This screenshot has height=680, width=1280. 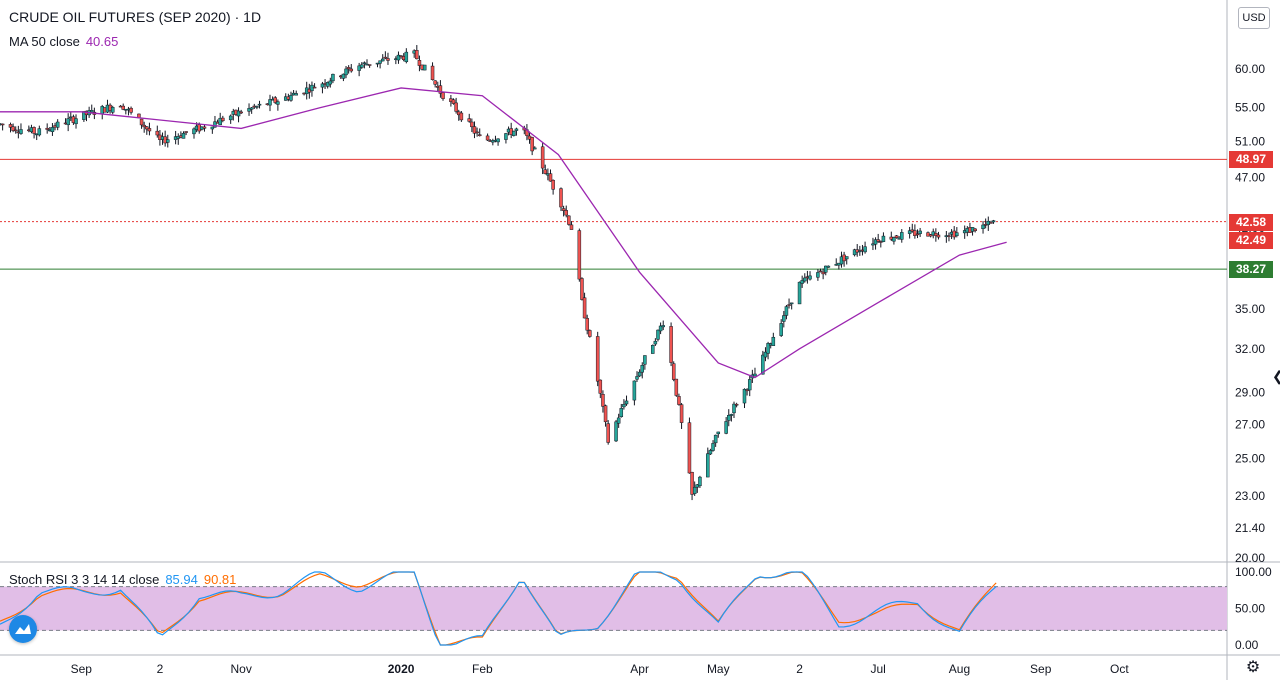 I want to click on price-tag-support: 38.27, so click(x=1251, y=270).